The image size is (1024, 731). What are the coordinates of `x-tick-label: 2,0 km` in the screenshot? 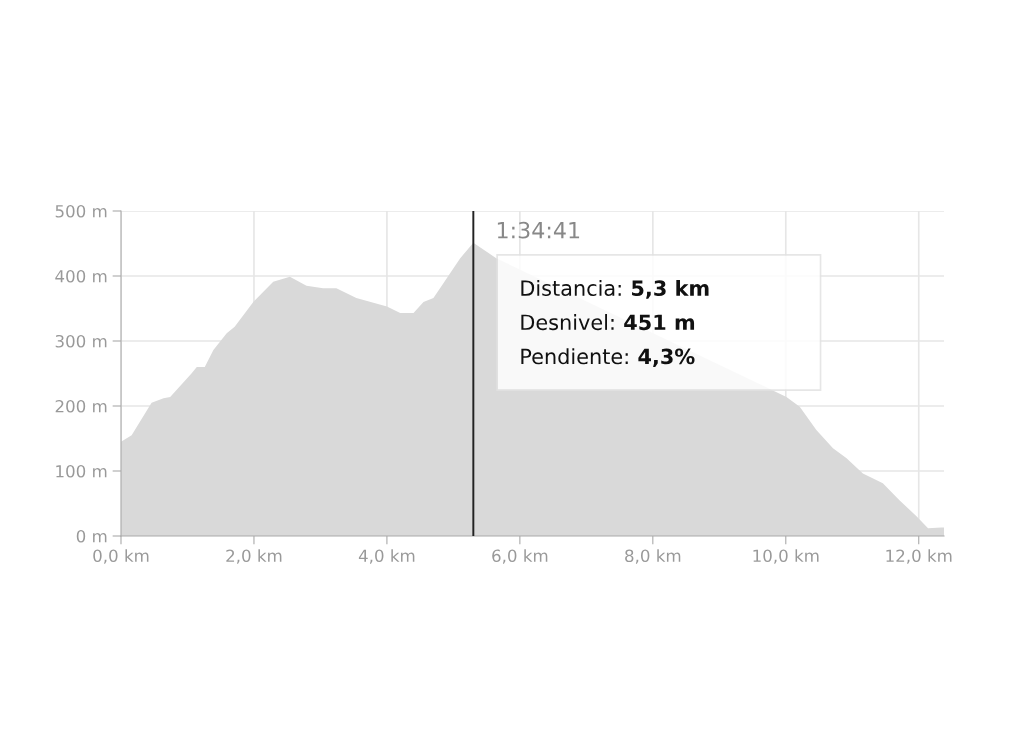 It's located at (254, 556).